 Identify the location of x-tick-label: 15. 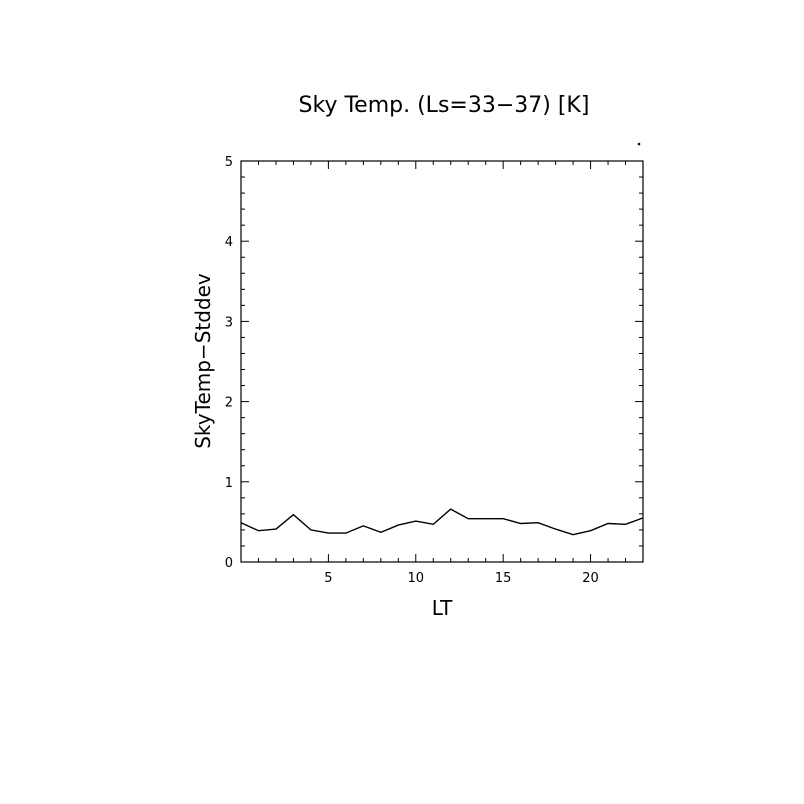
(503, 578).